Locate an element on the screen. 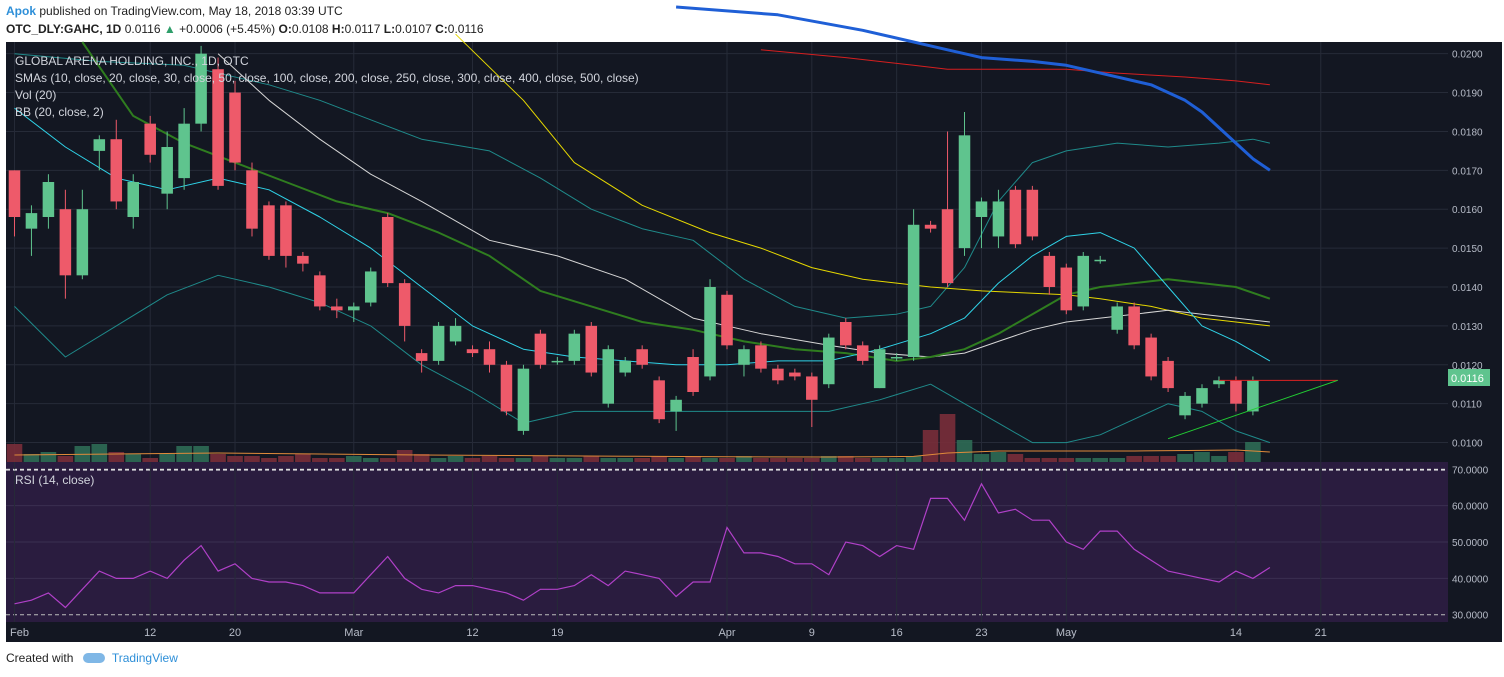  price-tick-label: 0.0100 is located at coordinates (1467, 444).